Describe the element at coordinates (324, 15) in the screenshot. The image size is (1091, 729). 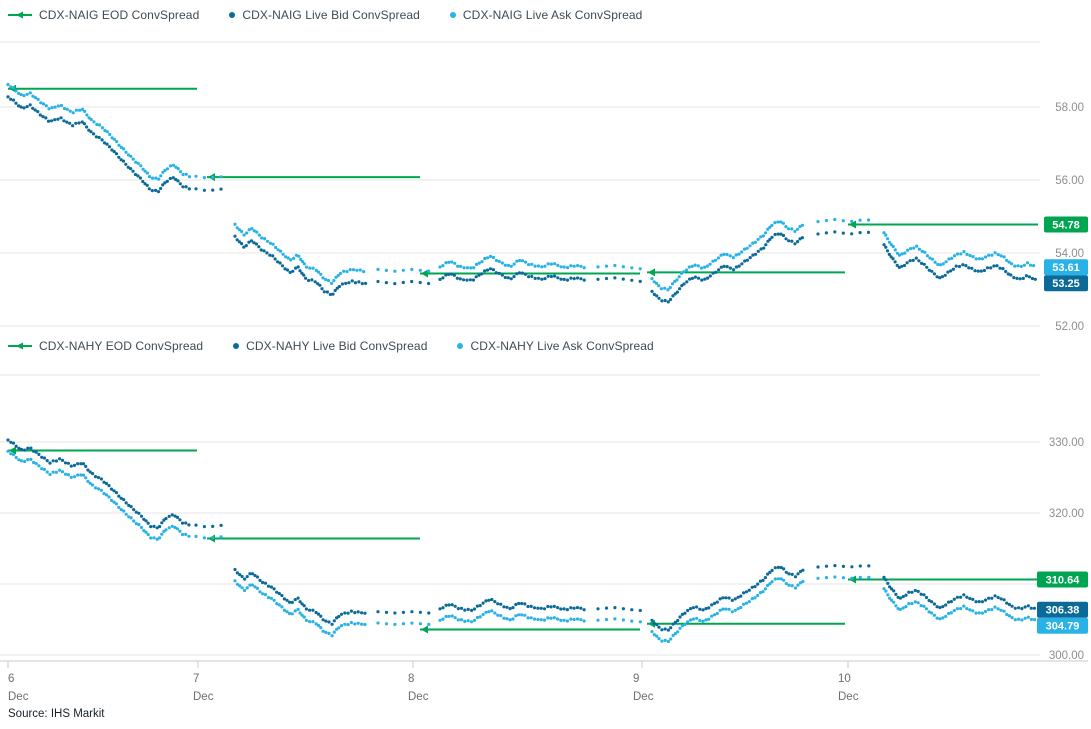
I see `legend-item-cdx-naig-live-bid-convspread: CDX-NAIG Live Bid ConvSpread` at that location.